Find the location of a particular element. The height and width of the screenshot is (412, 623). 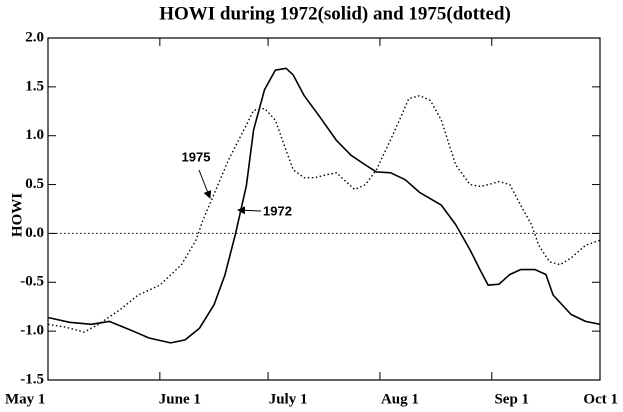

y-tick-label: 2.0 is located at coordinates (34, 37).